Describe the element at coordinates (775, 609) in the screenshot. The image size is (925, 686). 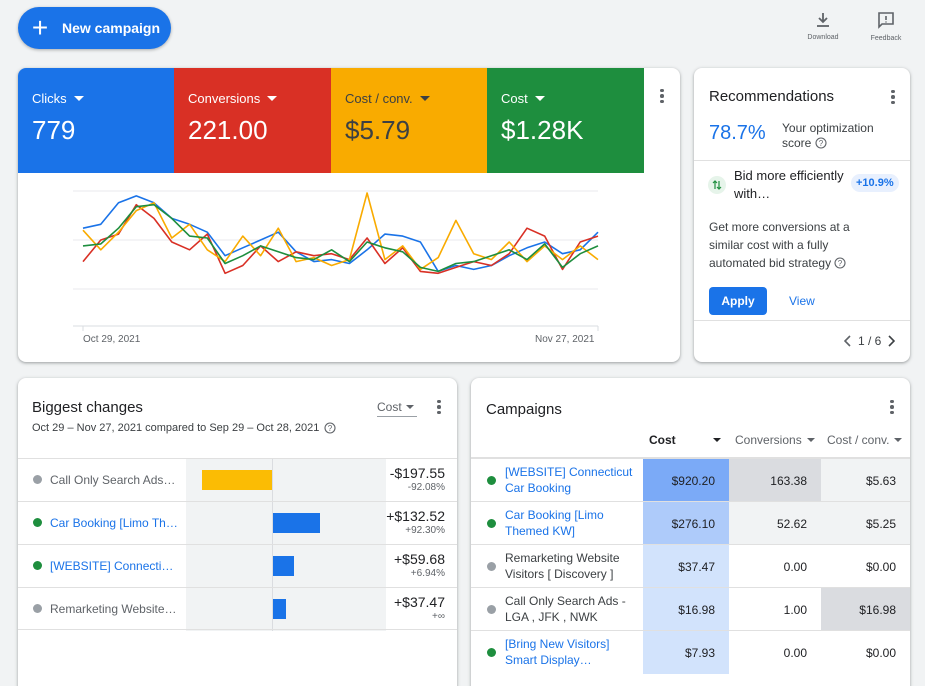
I see `conversions-cell: 1.00` at that location.